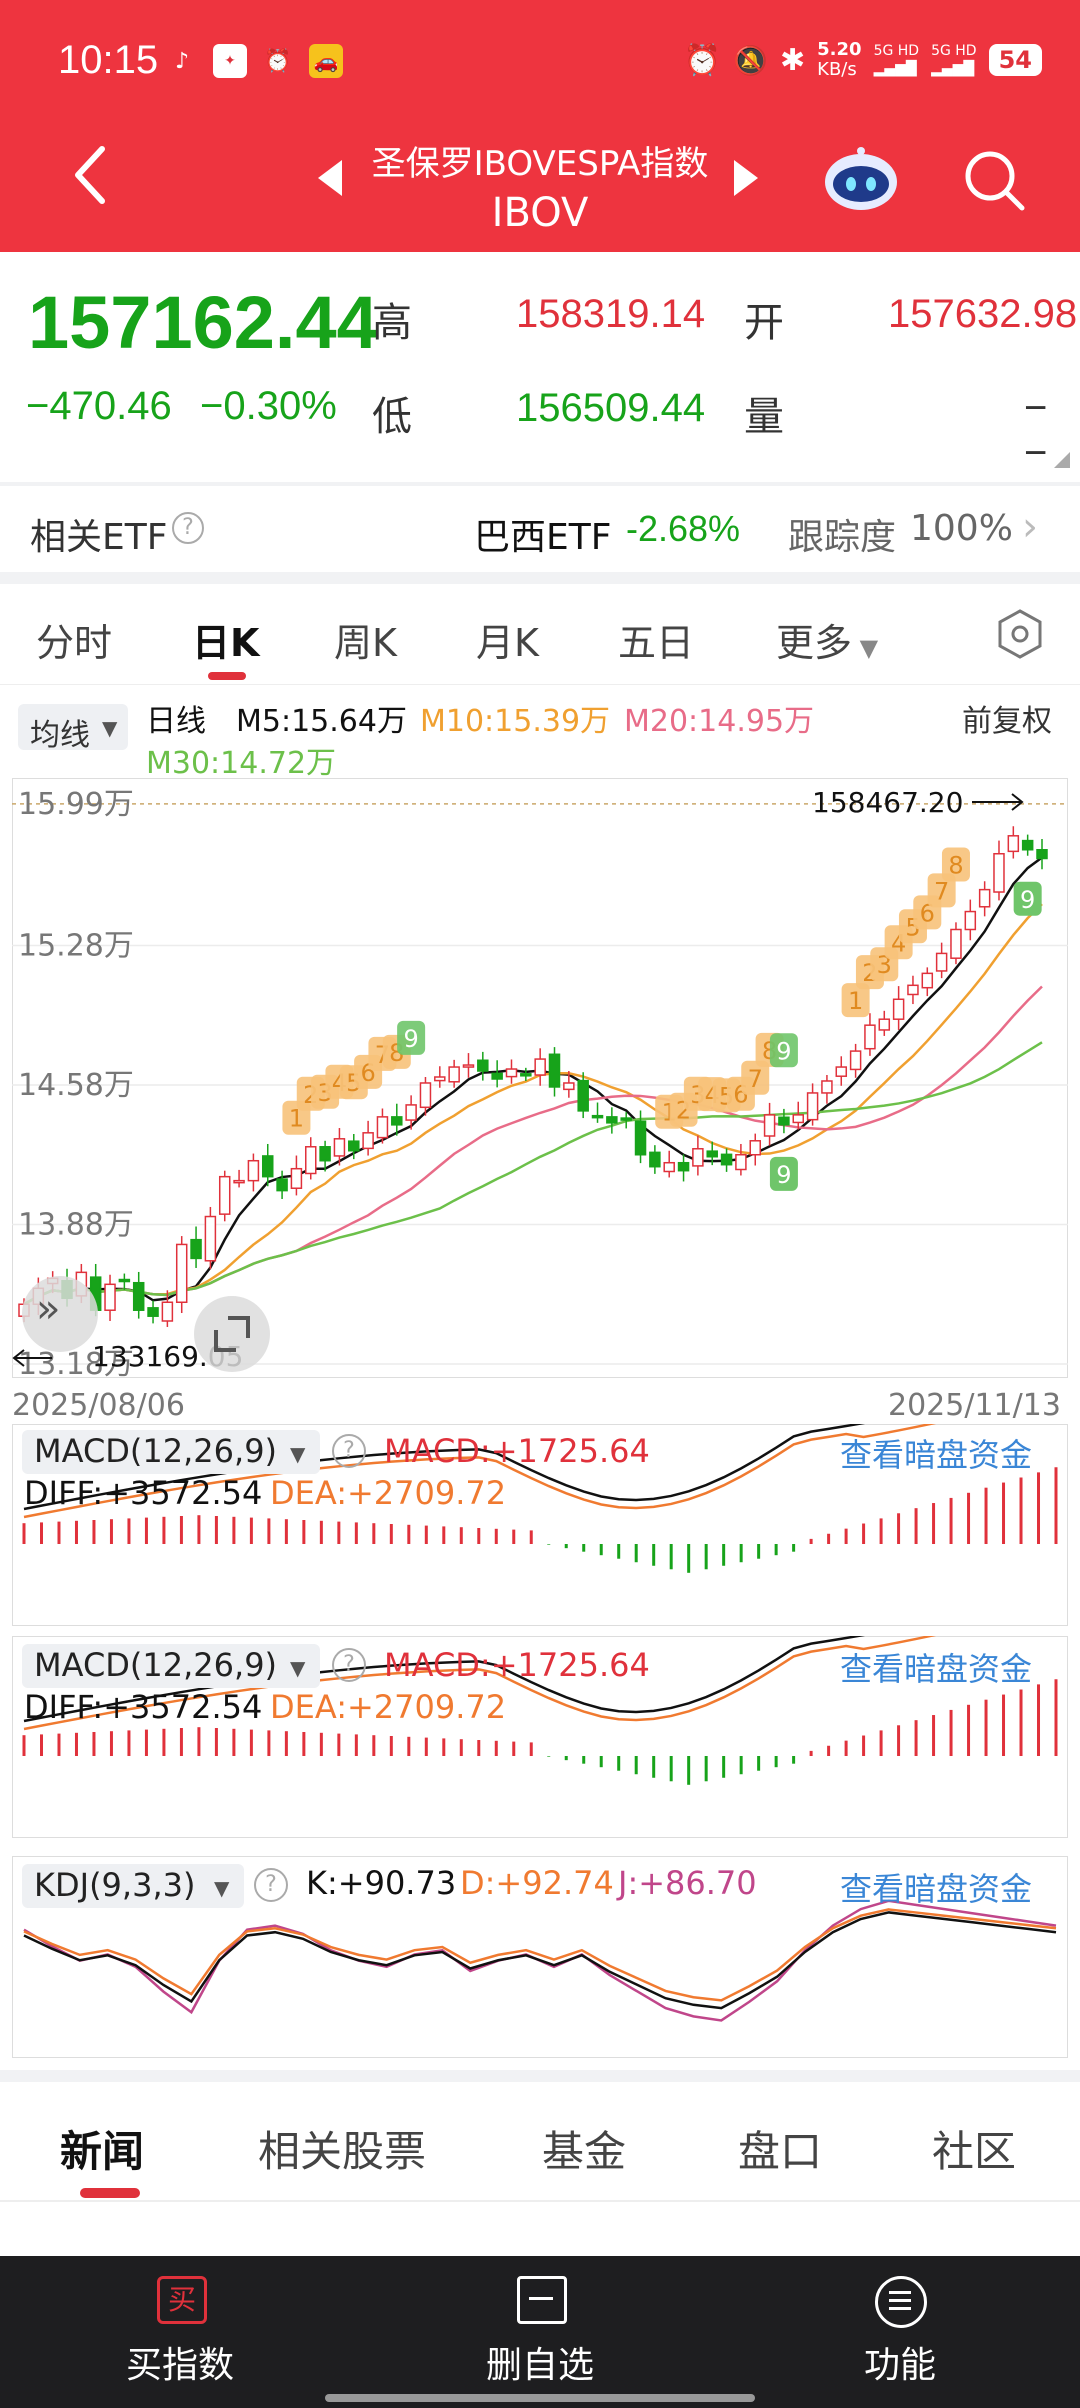 The width and height of the screenshot is (1080, 2408). I want to click on status-app-icons: ♪ ✦ ⏰ 🚗, so click(254, 61).